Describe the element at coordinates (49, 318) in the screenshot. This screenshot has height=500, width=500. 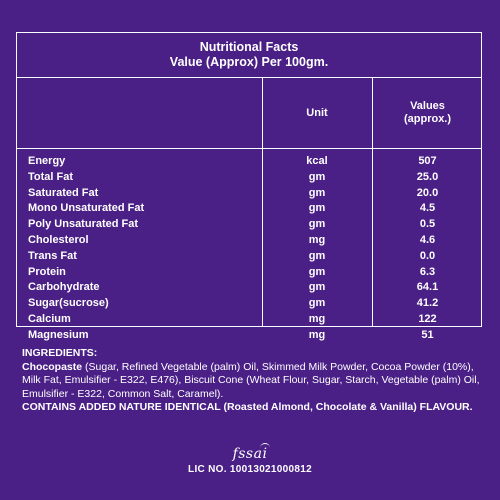
I see `nutrient-name: Calcium` at that location.